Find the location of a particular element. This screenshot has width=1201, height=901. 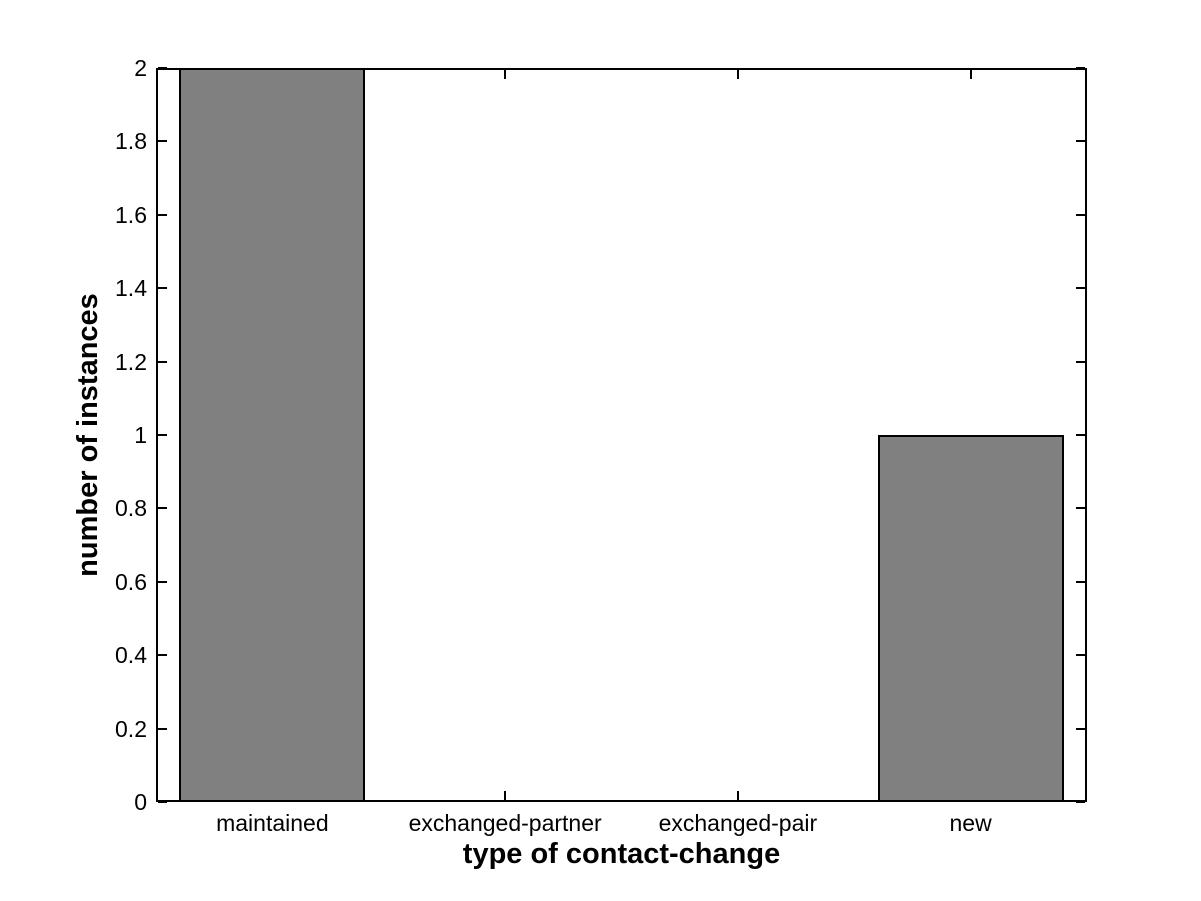

y-tick-label: 1.2 is located at coordinates (131, 361).